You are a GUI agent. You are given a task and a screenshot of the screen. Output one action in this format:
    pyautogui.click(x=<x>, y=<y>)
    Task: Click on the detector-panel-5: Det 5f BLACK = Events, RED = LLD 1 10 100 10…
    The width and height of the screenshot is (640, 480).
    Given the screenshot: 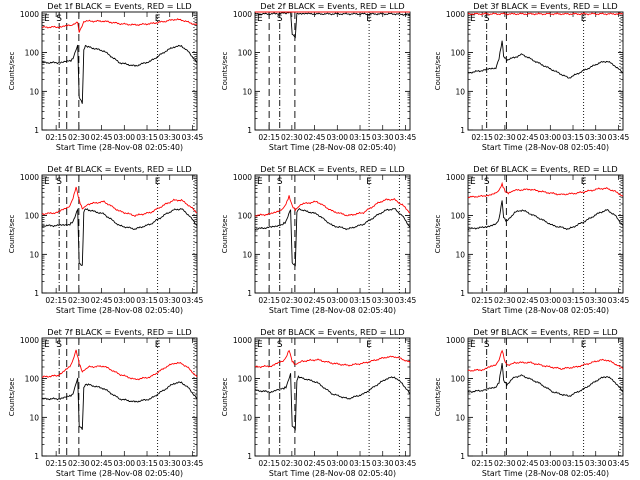 What is the action you would take?
    pyautogui.click(x=318, y=239)
    